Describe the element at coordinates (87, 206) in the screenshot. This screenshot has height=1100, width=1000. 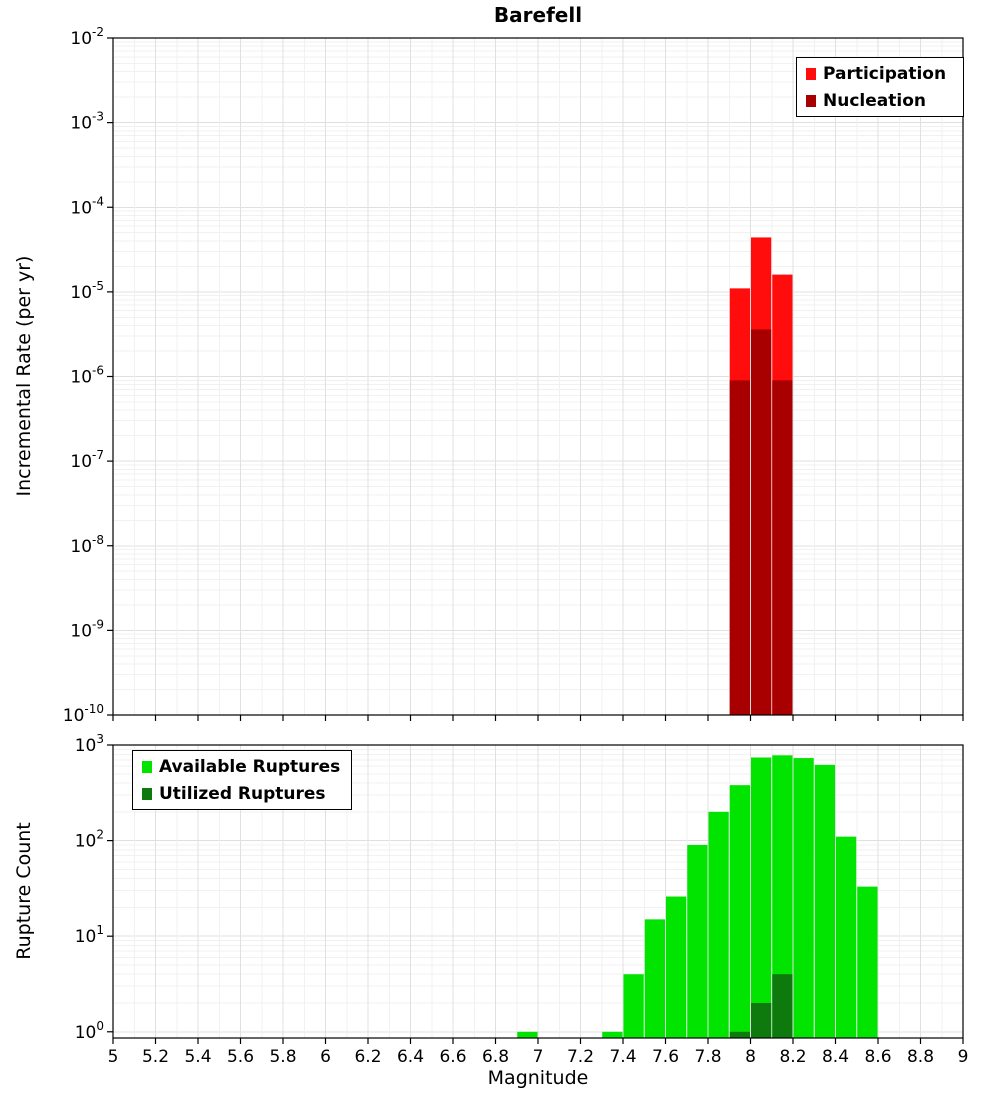
I see `y-tick-label: 10⁻⁴` at that location.